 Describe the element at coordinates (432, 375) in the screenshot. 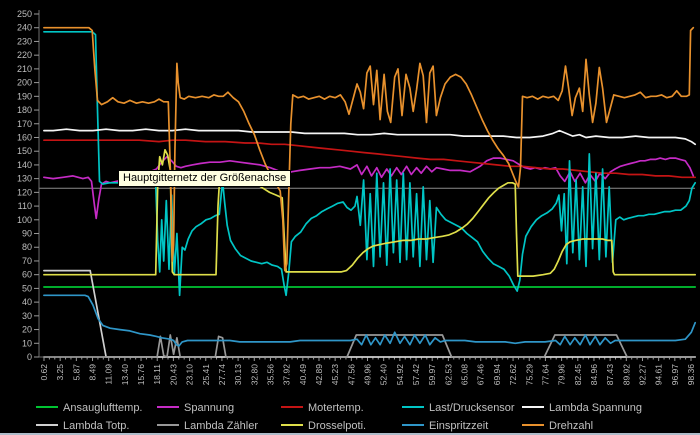

I see `x-axis-label: 59.97` at that location.